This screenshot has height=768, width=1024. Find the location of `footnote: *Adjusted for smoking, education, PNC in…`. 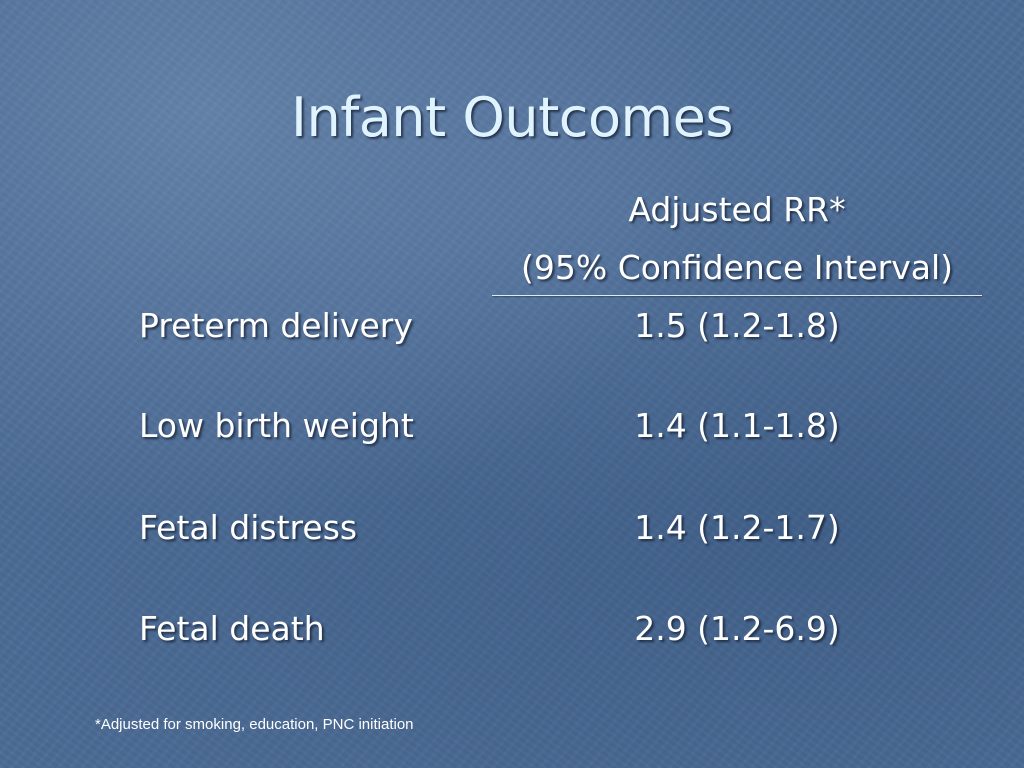

footnote: *Adjusted for smoking, education, PNC in… is located at coordinates (254, 724).